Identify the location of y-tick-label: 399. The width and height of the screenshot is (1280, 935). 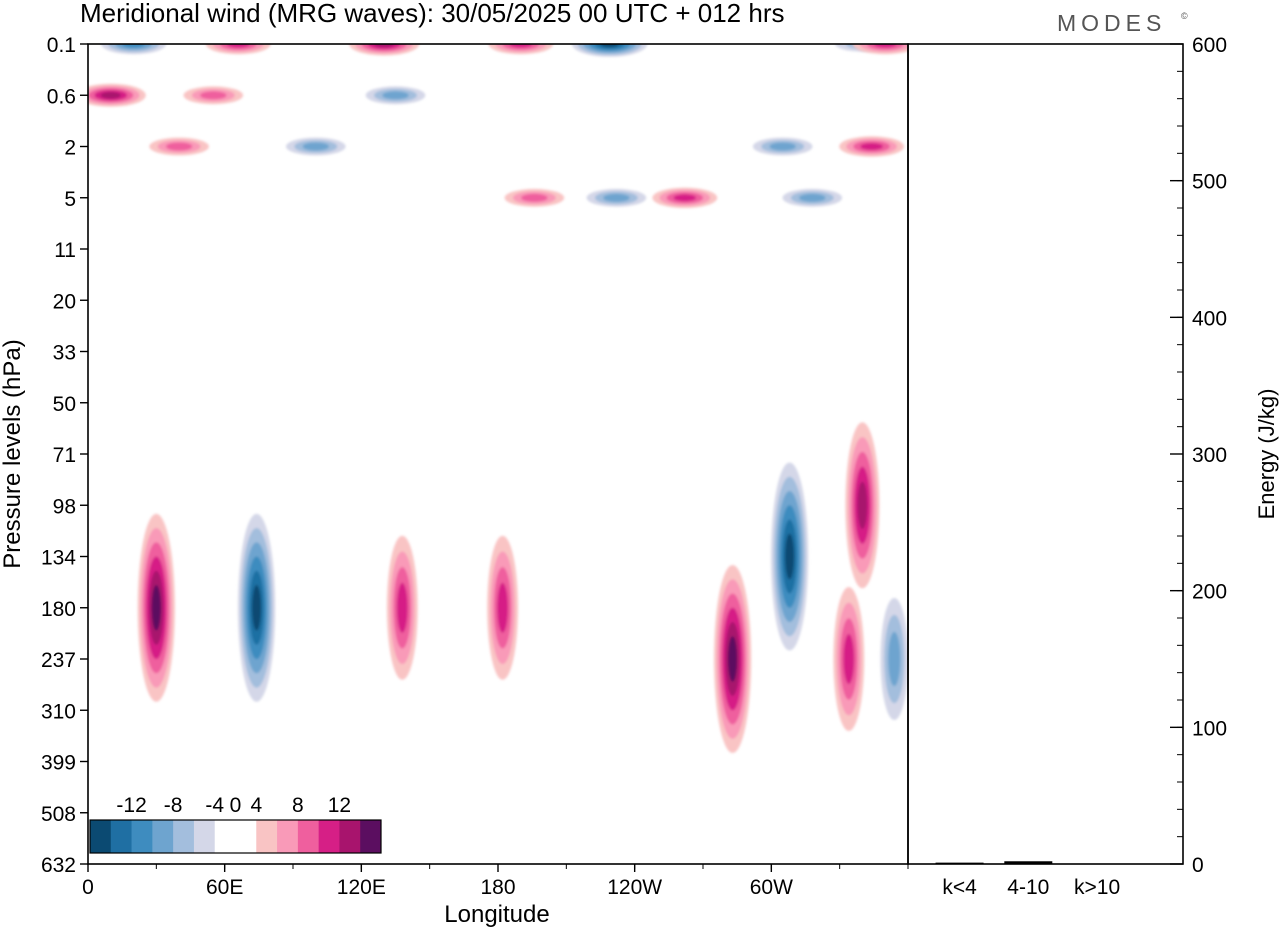
(58, 763).